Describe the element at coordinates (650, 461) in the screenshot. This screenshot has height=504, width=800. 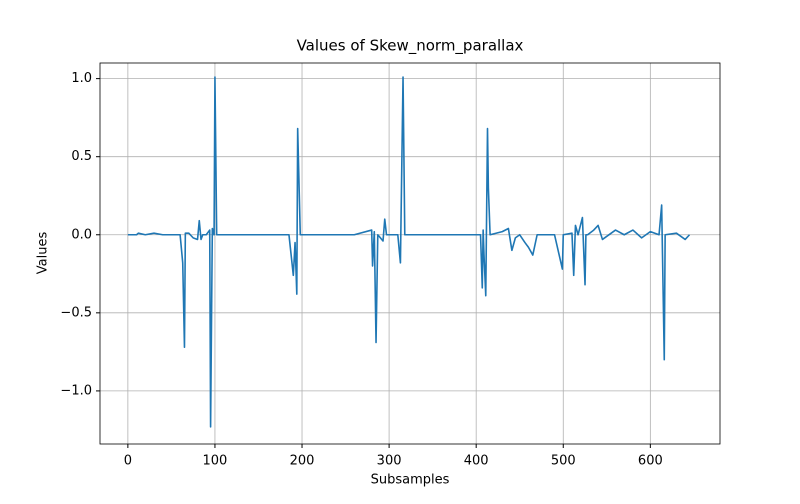
I see `x-tick-label: 600` at that location.